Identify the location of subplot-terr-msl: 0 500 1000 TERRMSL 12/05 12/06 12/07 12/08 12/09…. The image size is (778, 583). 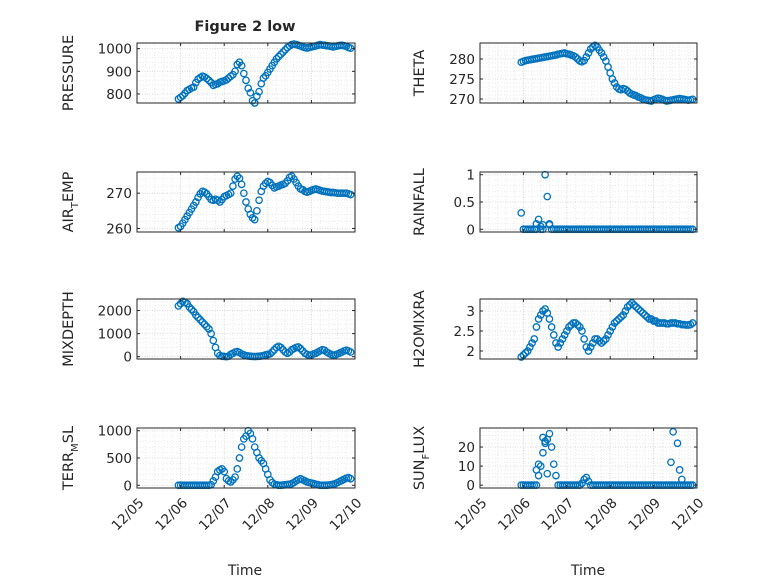
(213, 479).